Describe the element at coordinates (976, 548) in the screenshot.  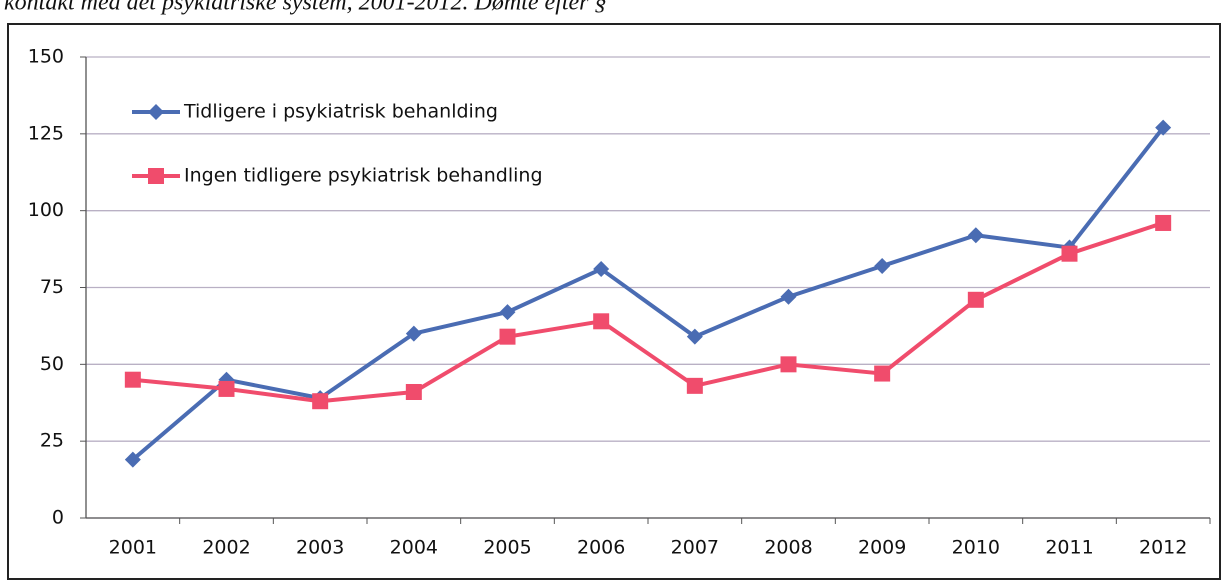
I see `x-tick-label: 2010` at that location.